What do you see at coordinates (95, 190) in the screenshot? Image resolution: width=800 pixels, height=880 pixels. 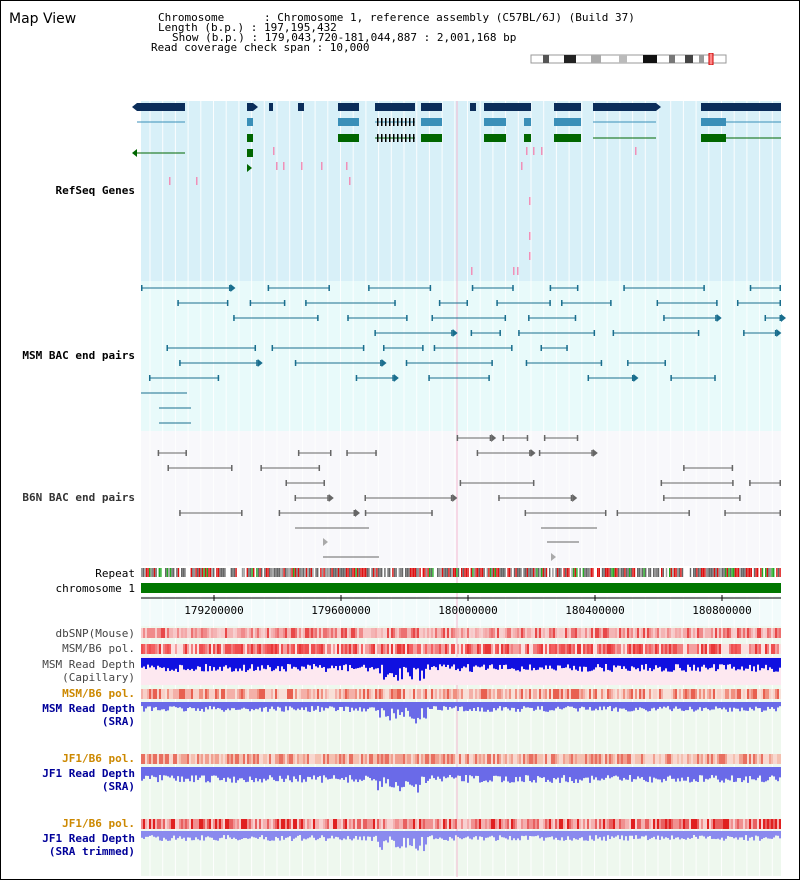 I see `refseq-genes-label: RefSeq Genes` at bounding box center [95, 190].